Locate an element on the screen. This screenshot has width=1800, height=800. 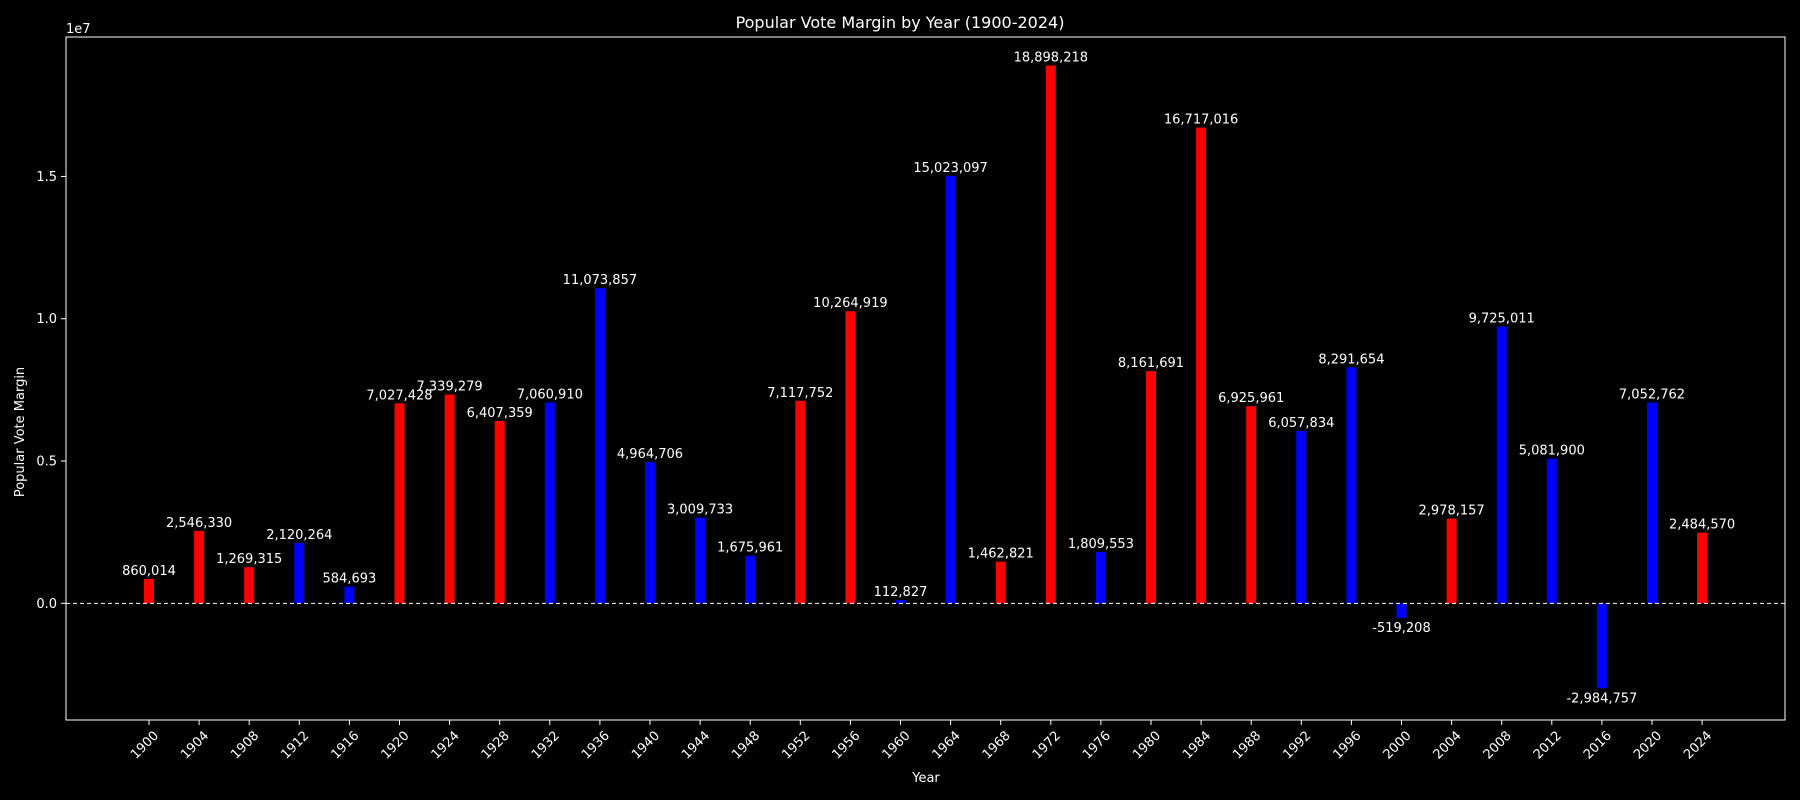
y-ticks-group: 0.0 0.5 1.0 1.5 is located at coordinates (51, 391).